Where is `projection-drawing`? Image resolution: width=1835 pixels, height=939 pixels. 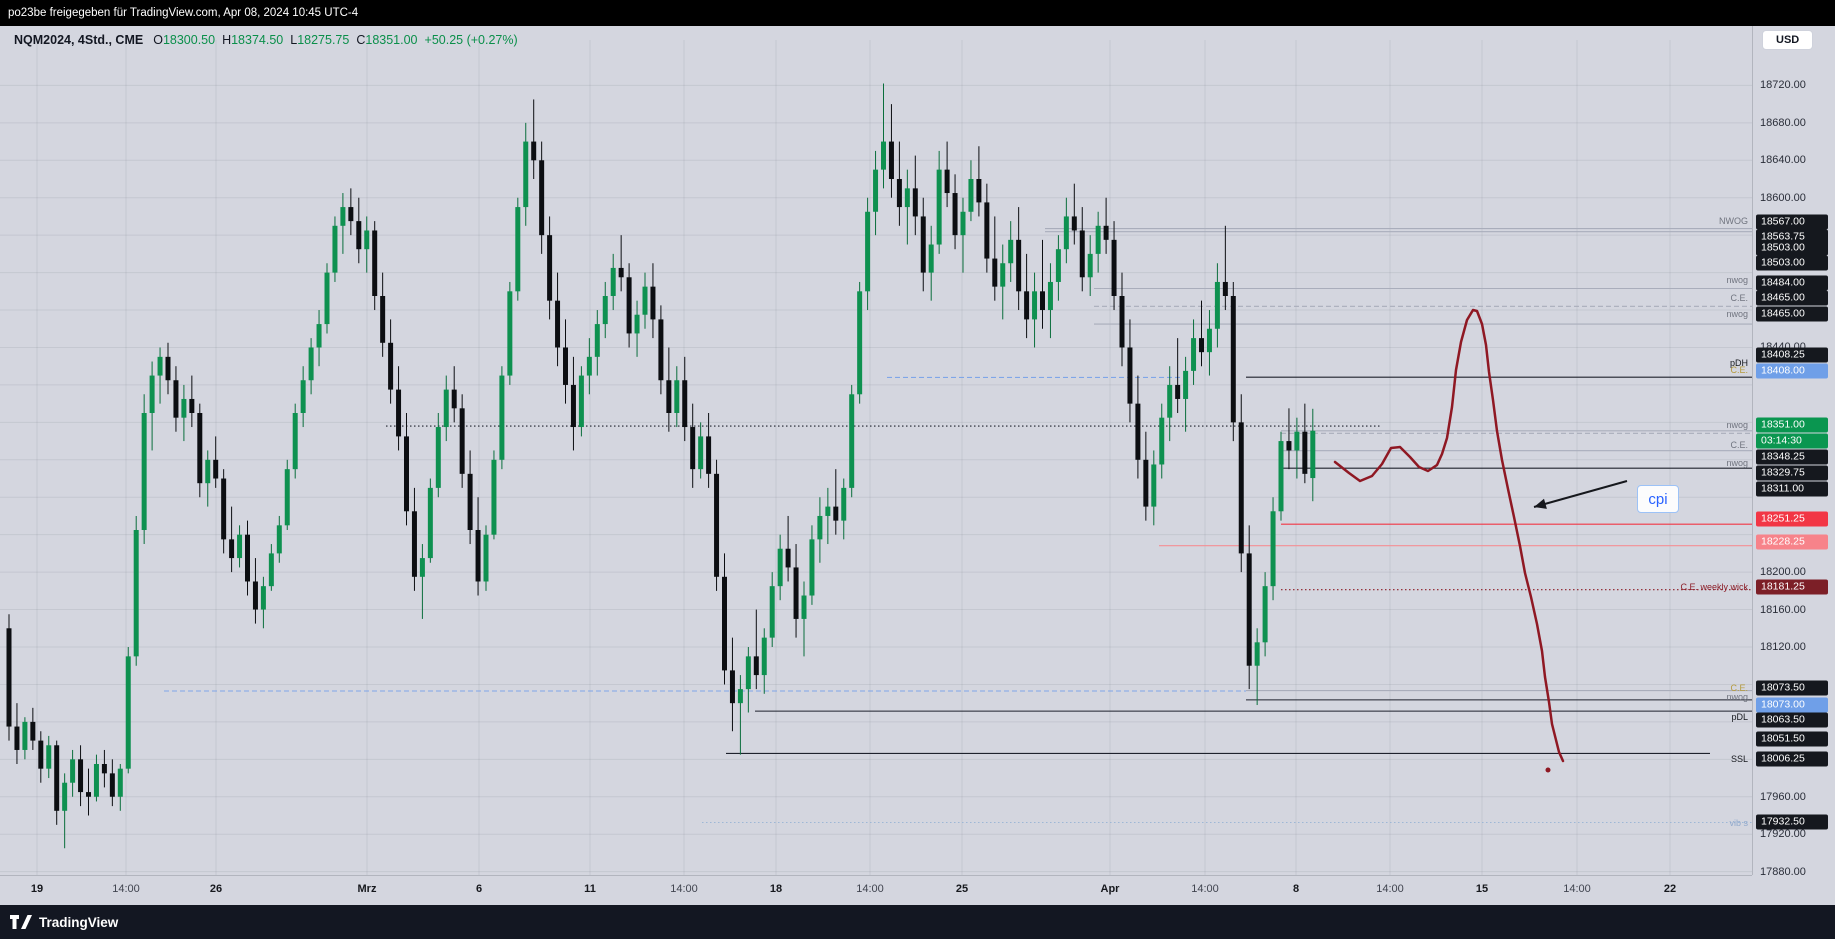 projection-drawing is located at coordinates (1449, 535).